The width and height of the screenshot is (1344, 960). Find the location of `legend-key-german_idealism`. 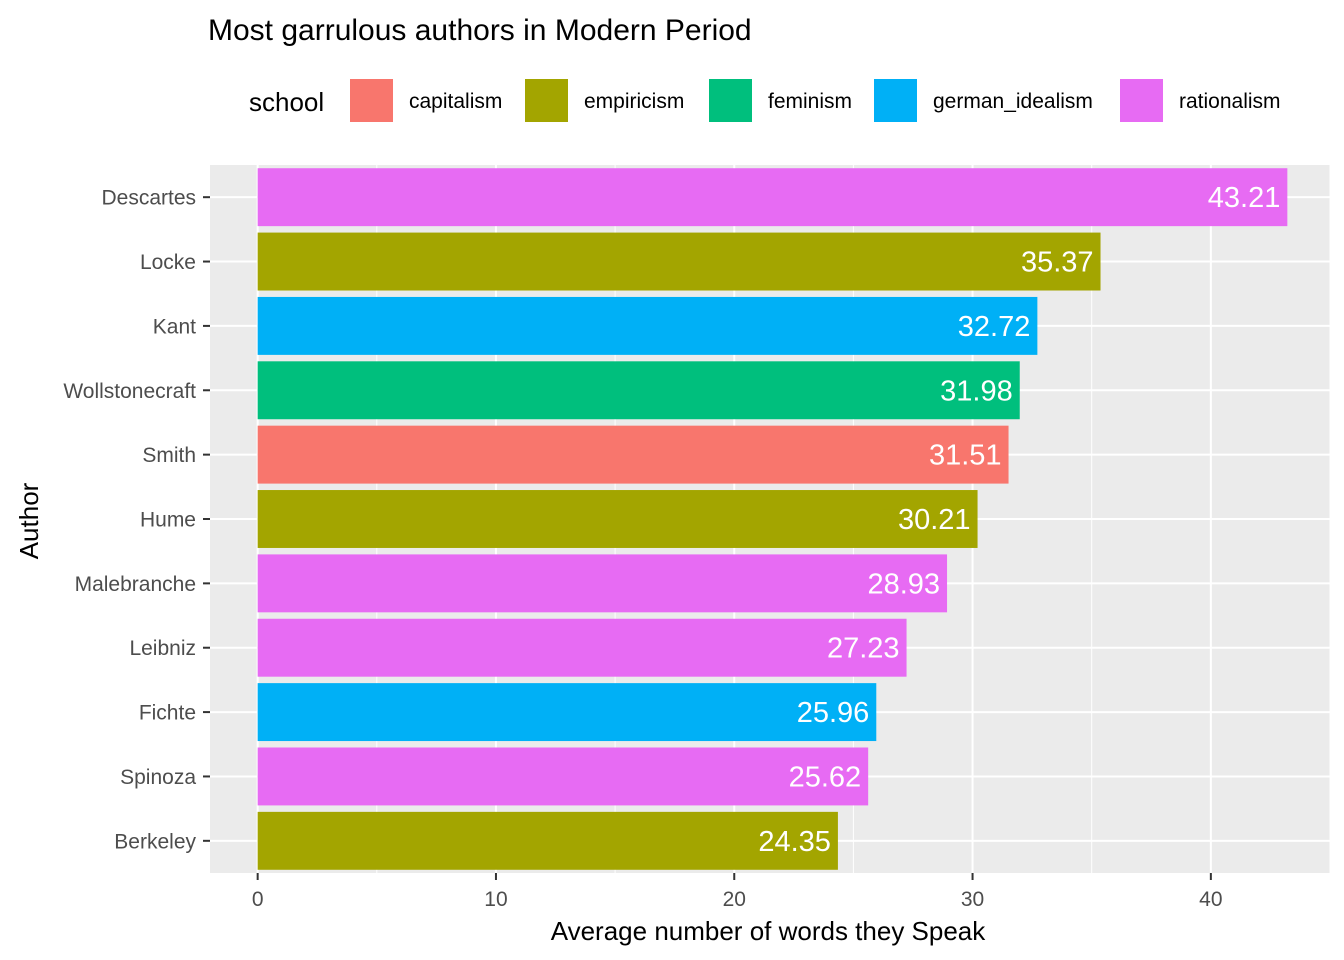

legend-key-german_idealism is located at coordinates (895, 100).